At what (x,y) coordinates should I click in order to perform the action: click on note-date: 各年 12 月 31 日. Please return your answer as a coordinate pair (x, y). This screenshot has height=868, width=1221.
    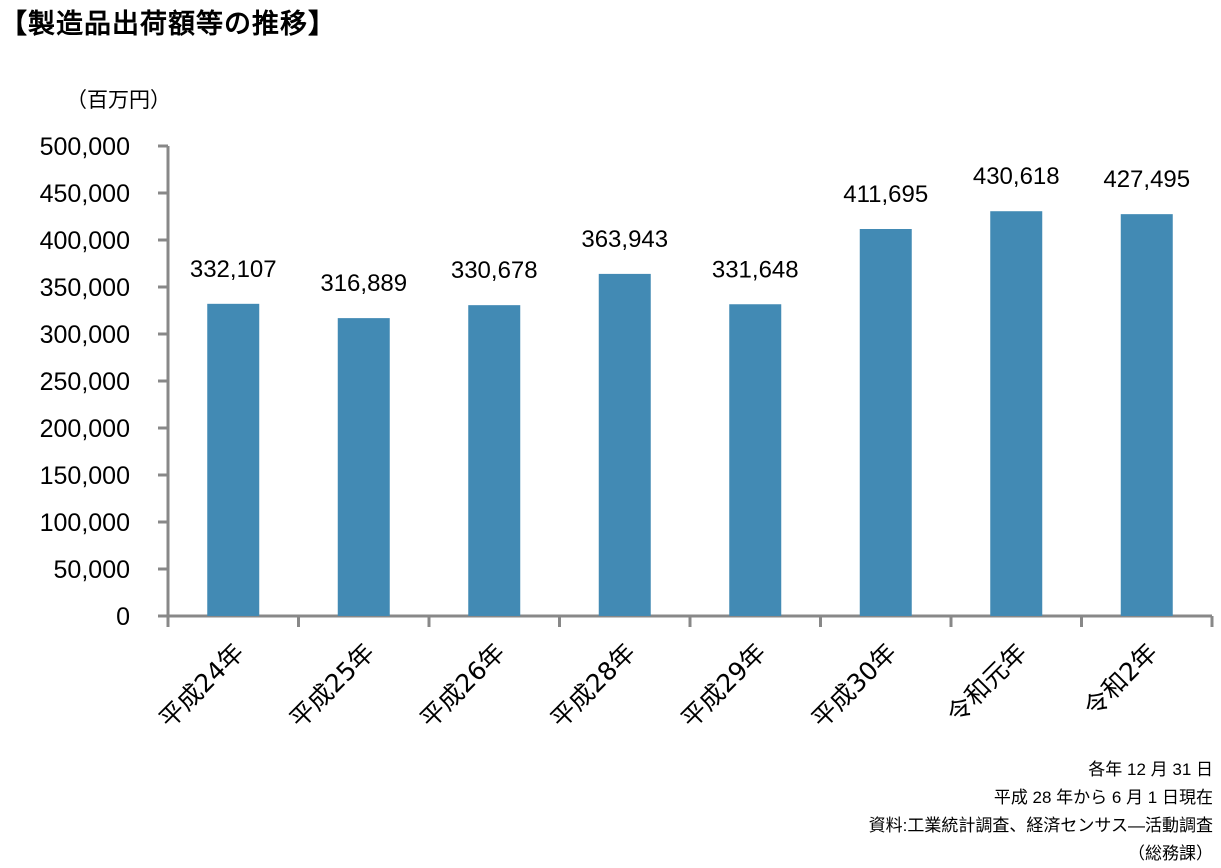
    Looking at the image, I should click on (1150, 769).